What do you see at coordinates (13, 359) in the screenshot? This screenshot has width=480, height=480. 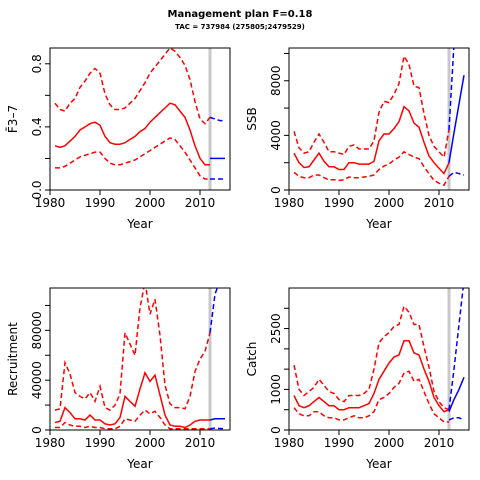 I see `y-axis-label: Recruitment` at bounding box center [13, 359].